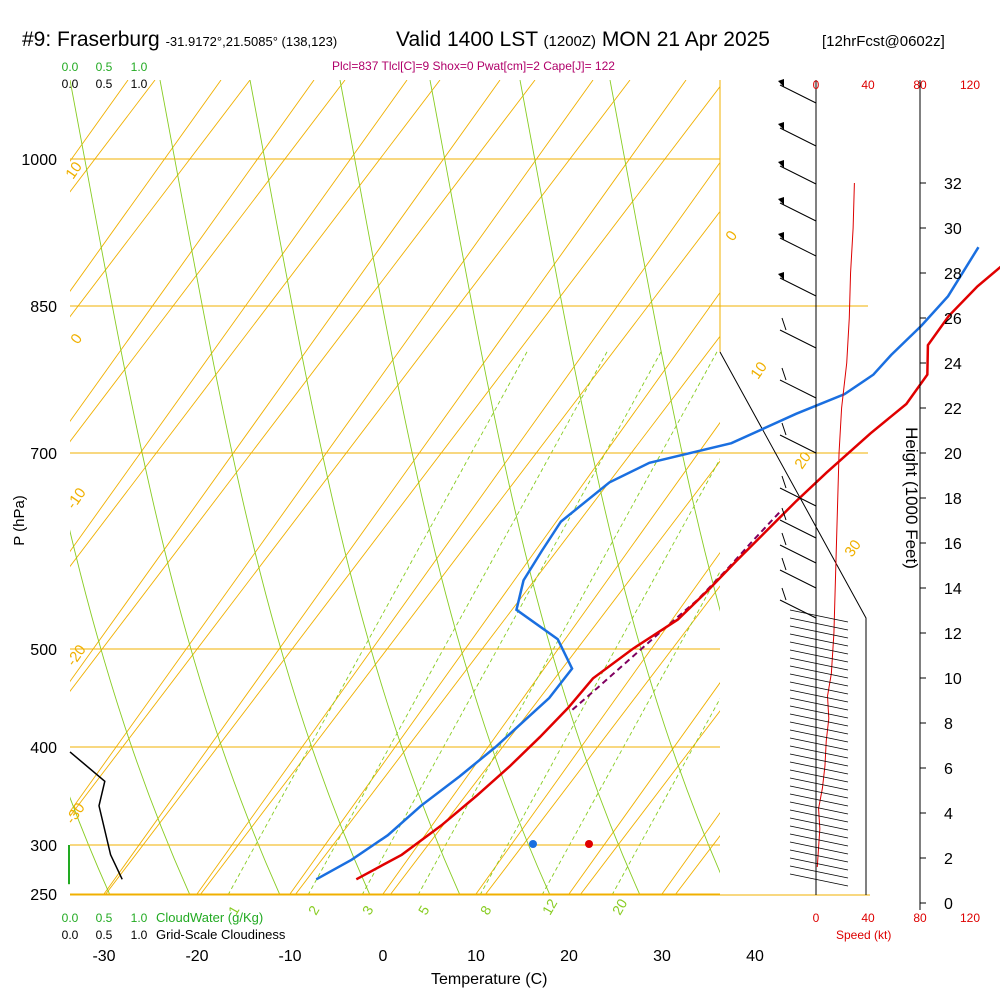  What do you see at coordinates (467, 39) in the screenshot?
I see `valid-lst: Valid 1400 LST` at bounding box center [467, 39].